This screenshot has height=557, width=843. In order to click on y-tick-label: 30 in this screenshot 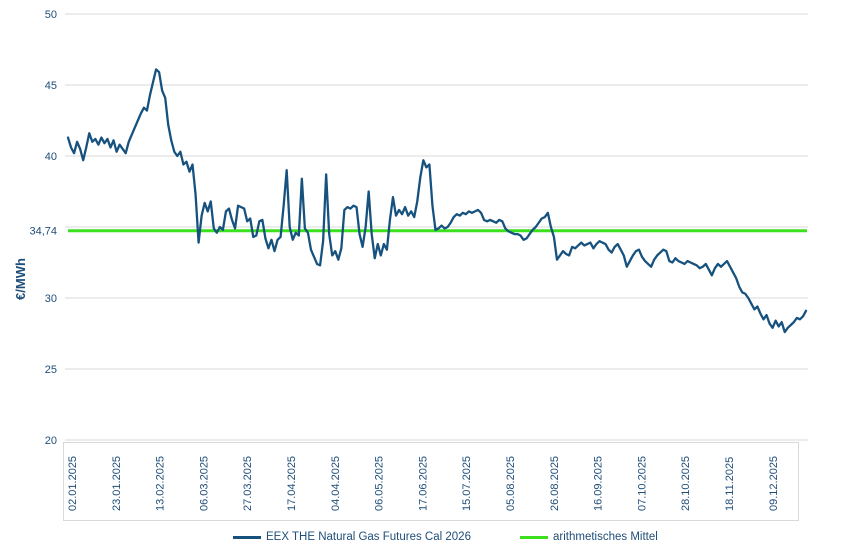, I will do `click(51, 299)`.